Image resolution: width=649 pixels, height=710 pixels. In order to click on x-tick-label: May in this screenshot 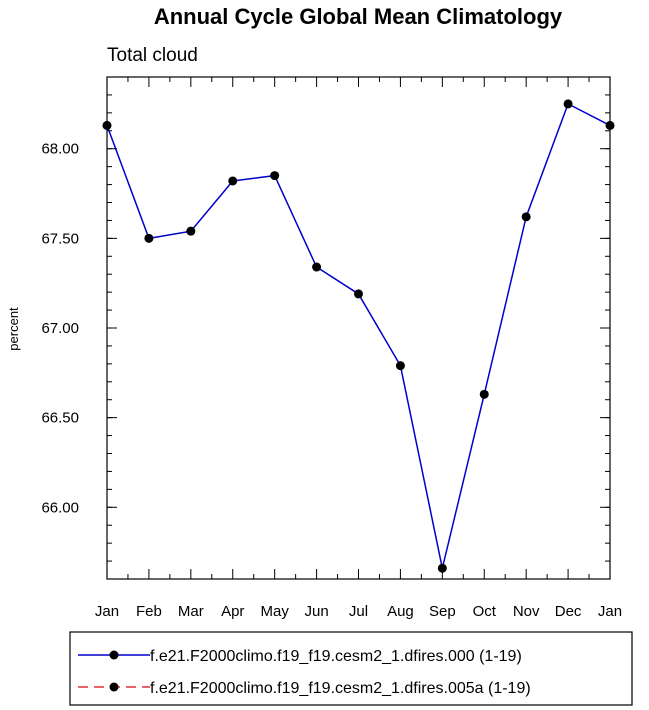, I will do `click(274, 611)`.